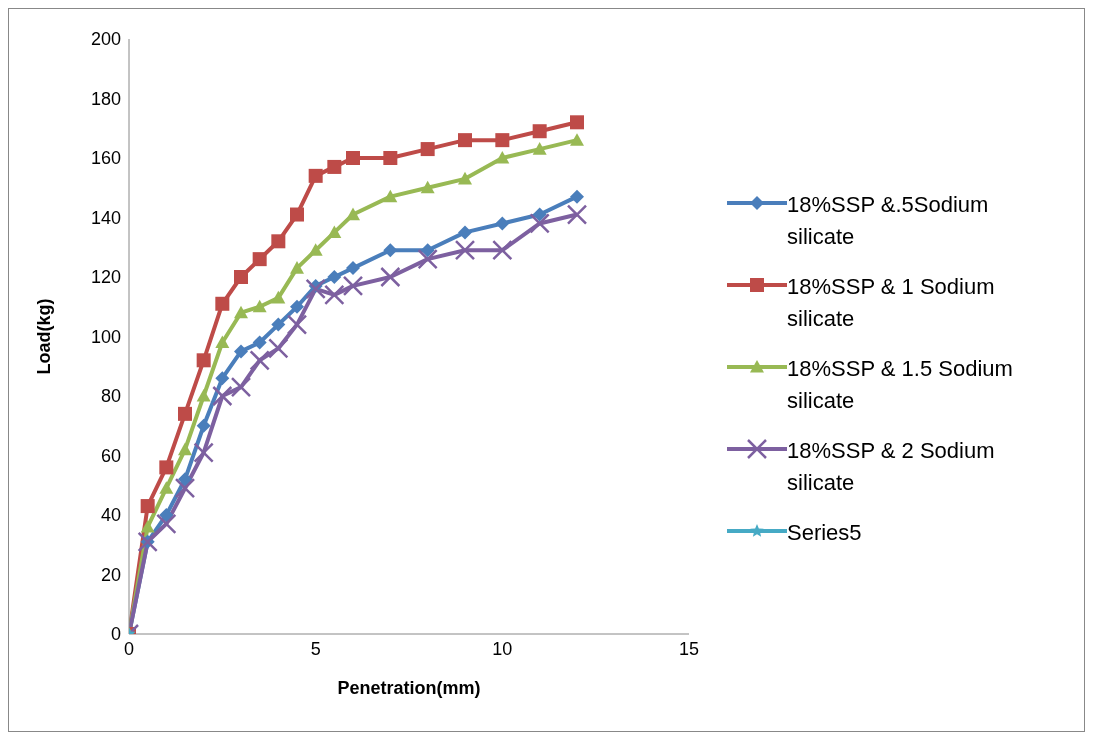  I want to click on y-tick-label: 100, so click(105, 336).